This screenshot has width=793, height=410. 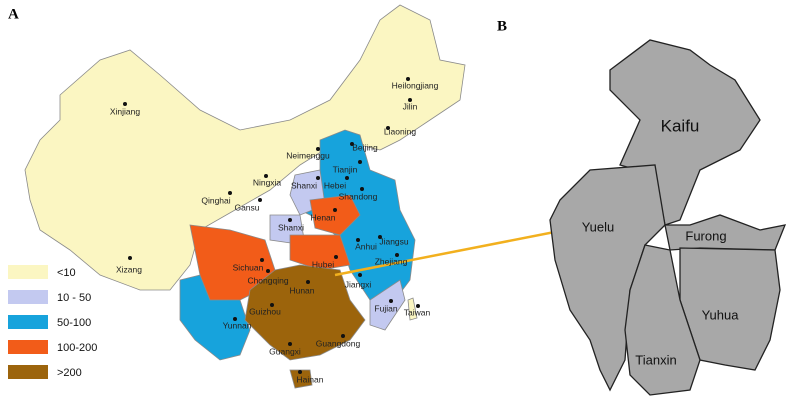 What do you see at coordinates (680, 125) in the screenshot?
I see `district-label: Kaifu` at bounding box center [680, 125].